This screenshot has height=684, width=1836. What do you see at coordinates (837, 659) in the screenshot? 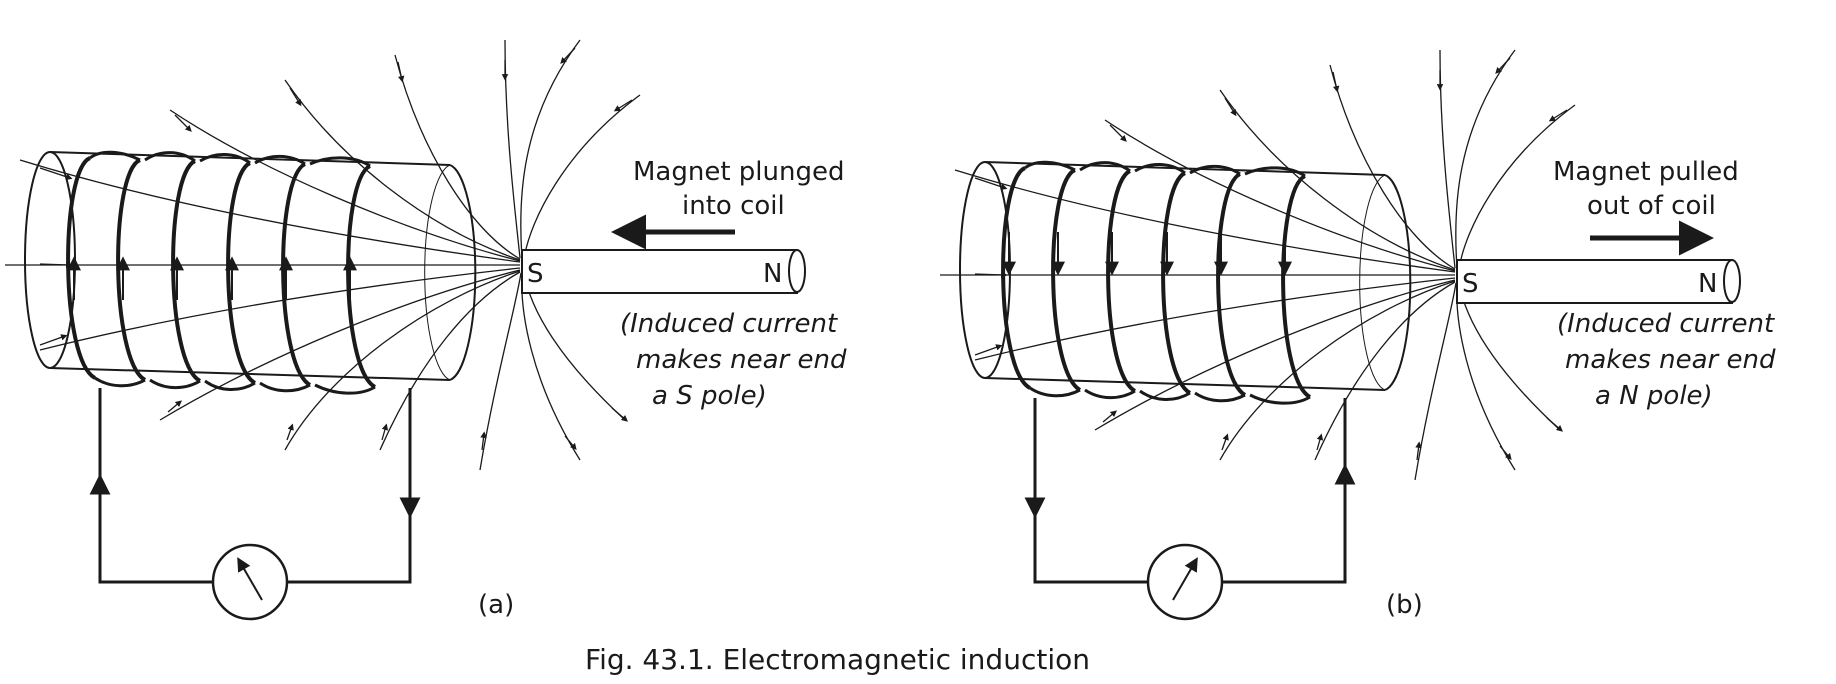
I see `figure-caption: Fig. 43.1. Electromagnetic induction` at bounding box center [837, 659].